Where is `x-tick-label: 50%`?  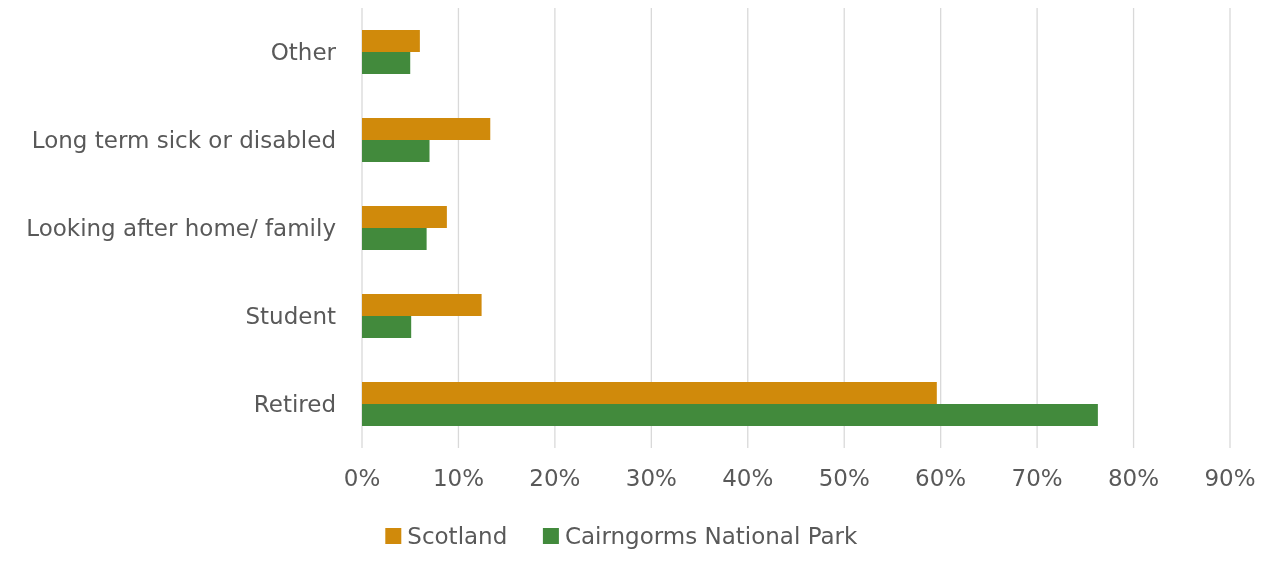 x-tick-label: 50% is located at coordinates (844, 478).